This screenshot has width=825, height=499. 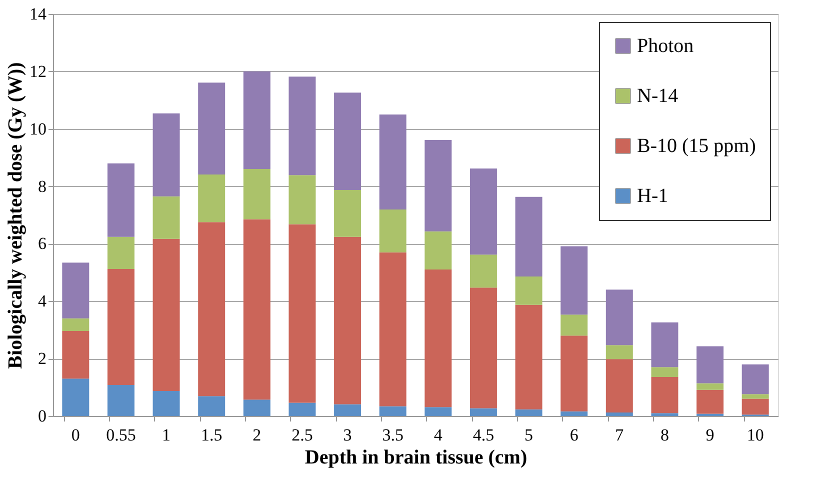 I want to click on y-tick-label: 4, so click(x=42, y=301).